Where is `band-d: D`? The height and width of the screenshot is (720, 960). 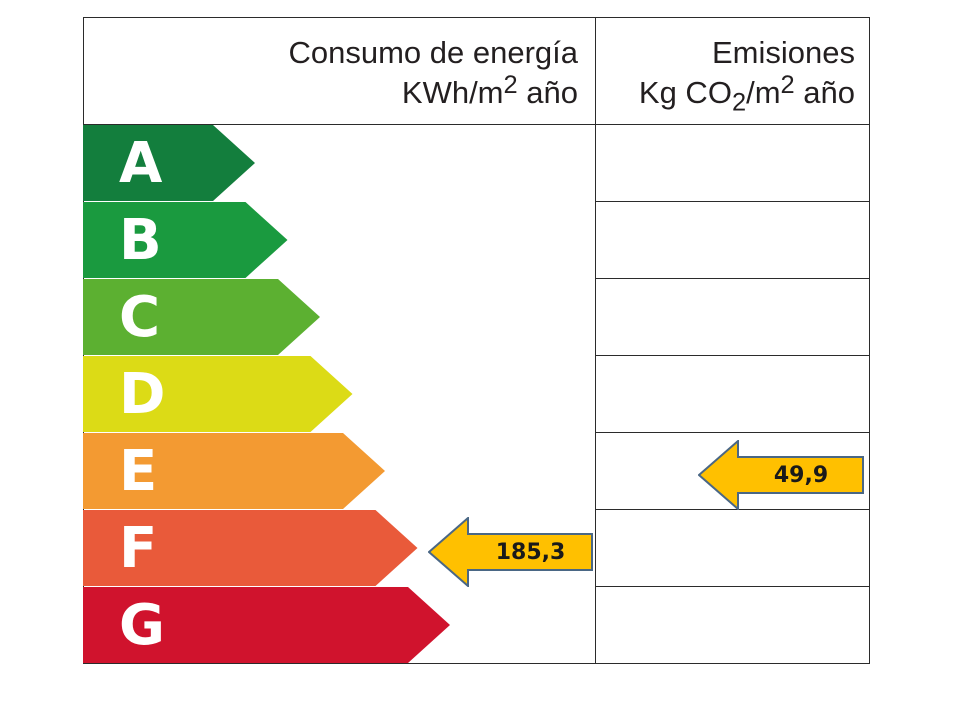 band-d: D is located at coordinates (218, 394).